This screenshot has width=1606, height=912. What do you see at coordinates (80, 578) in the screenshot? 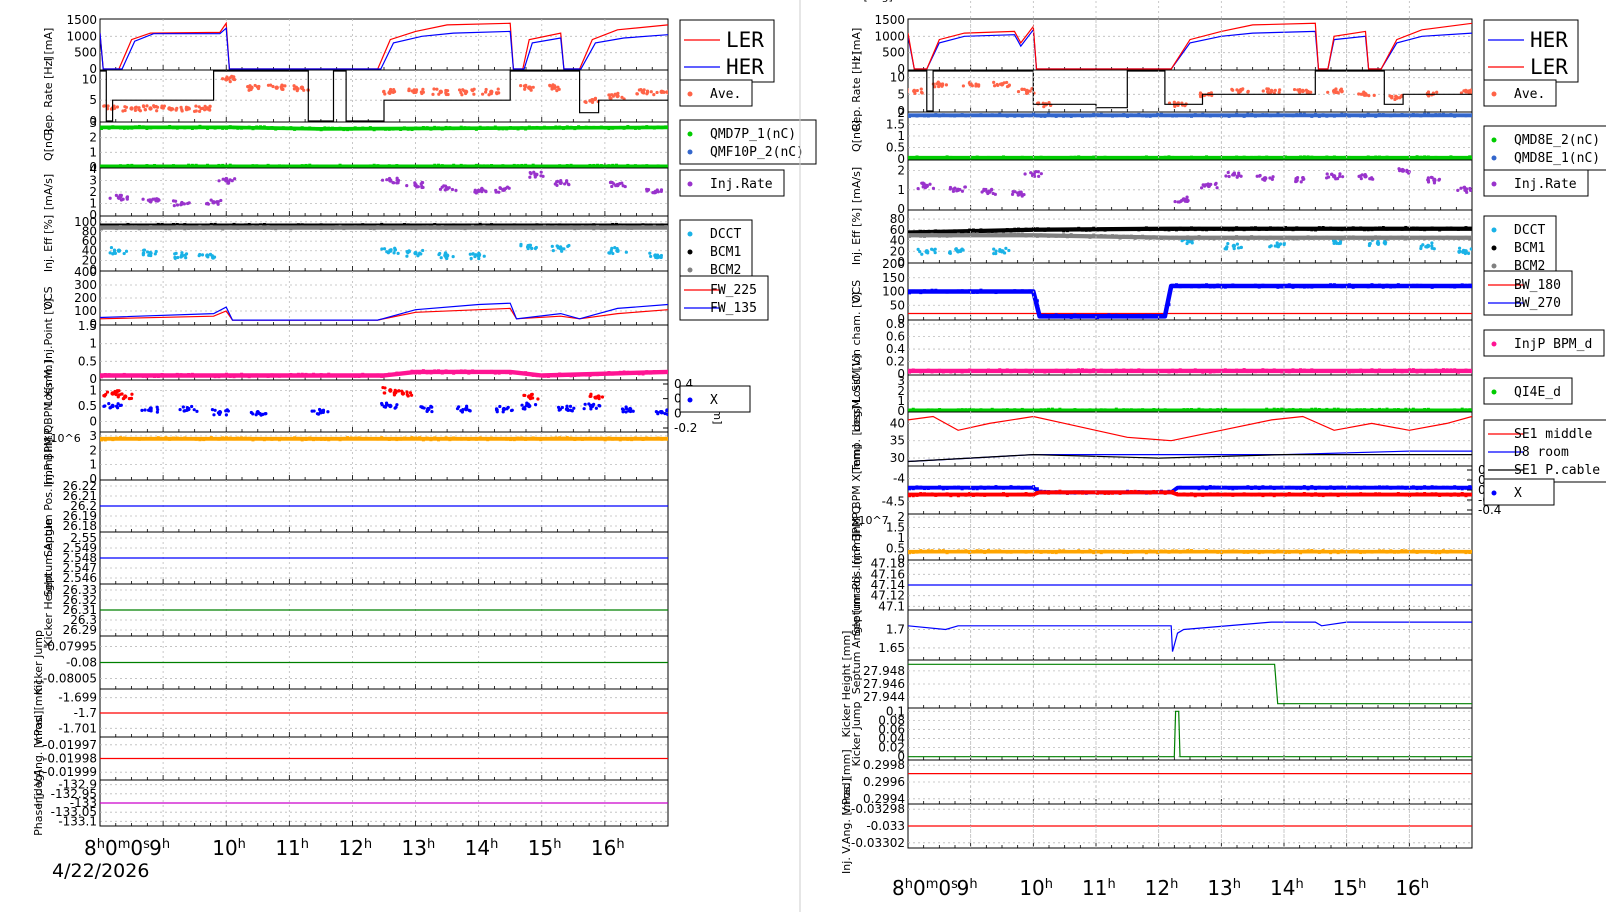
I see `y-tick-label: 2.546` at bounding box center [80, 578].